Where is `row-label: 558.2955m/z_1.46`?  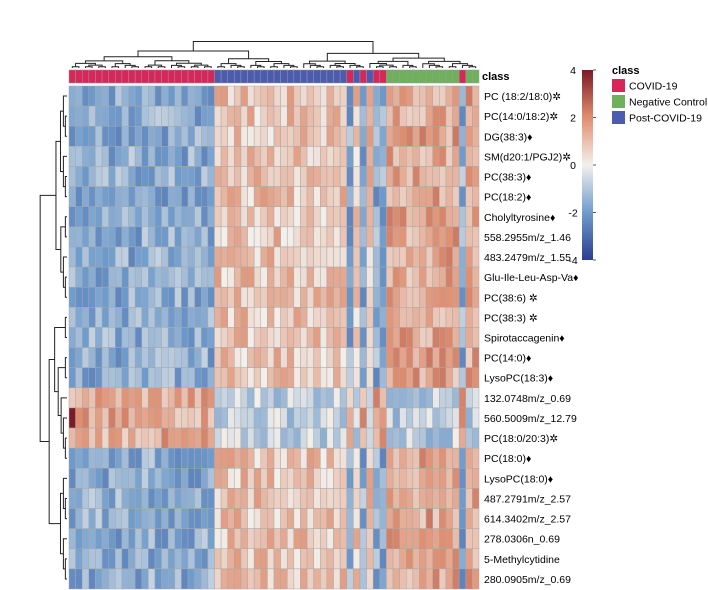
row-label: 558.2955m/z_1.46 is located at coordinates (527, 238).